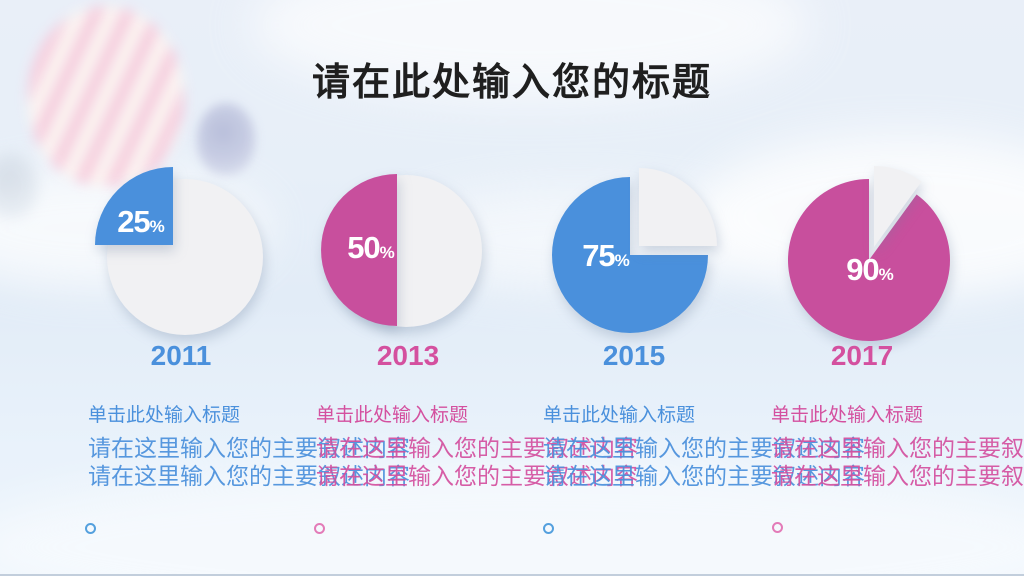  What do you see at coordinates (408, 355) in the screenshot?
I see `year-label-2013: 2013` at bounding box center [408, 355].